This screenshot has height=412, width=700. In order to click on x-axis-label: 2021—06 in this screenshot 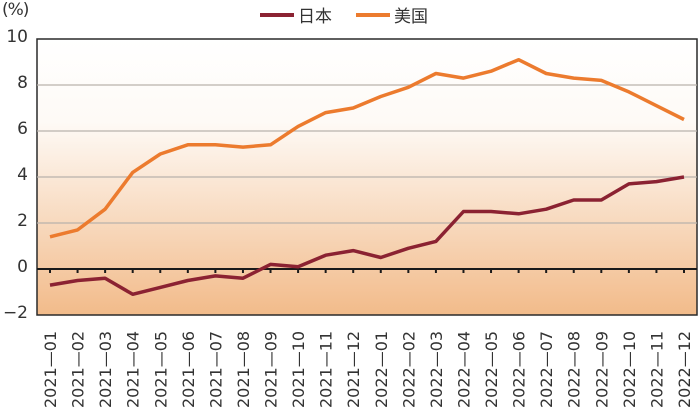, I will do `click(188, 369)`.